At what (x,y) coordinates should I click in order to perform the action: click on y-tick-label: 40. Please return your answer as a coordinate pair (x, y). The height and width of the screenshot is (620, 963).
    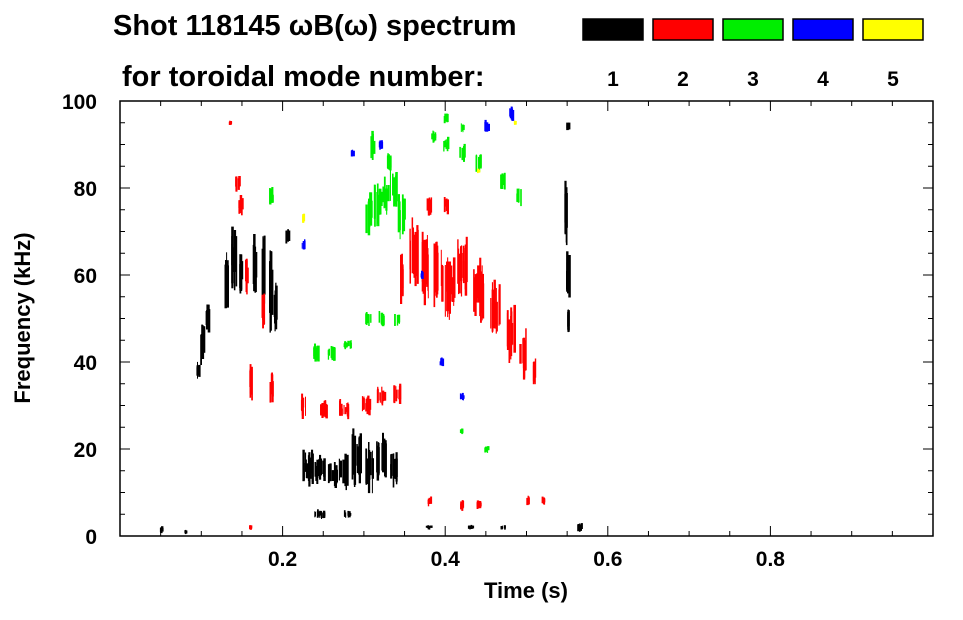
    Looking at the image, I should click on (85, 363).